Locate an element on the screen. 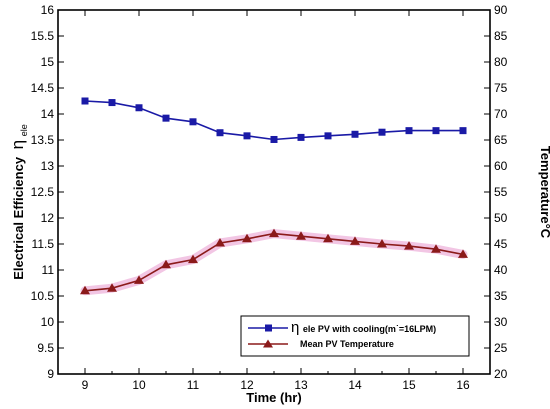  y-left-tick-label: 9 is located at coordinates (50, 374).